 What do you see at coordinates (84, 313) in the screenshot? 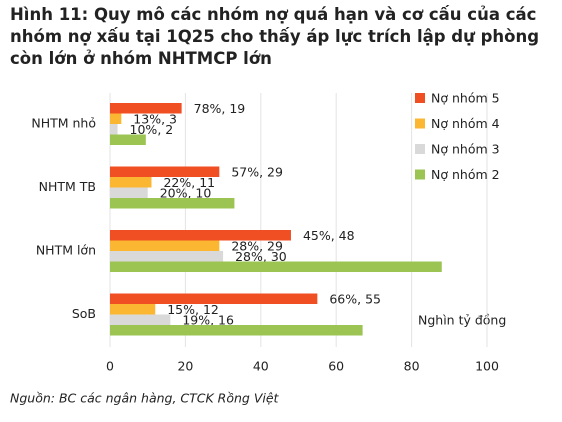
I see `y-tick-label: SoB` at bounding box center [84, 313].